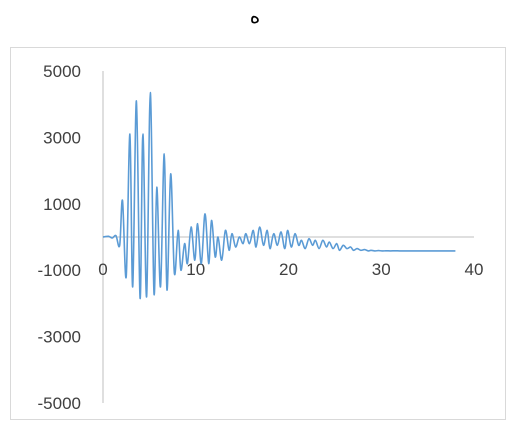  I want to click on x-tick-labels: 0 10 20 30 40, so click(290, 269).